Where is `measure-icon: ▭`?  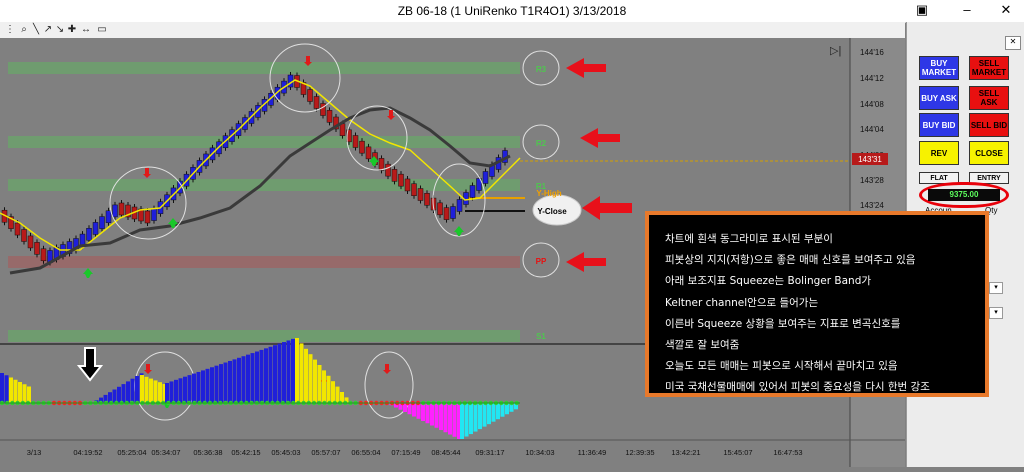 measure-icon: ▭ is located at coordinates (102, 29).